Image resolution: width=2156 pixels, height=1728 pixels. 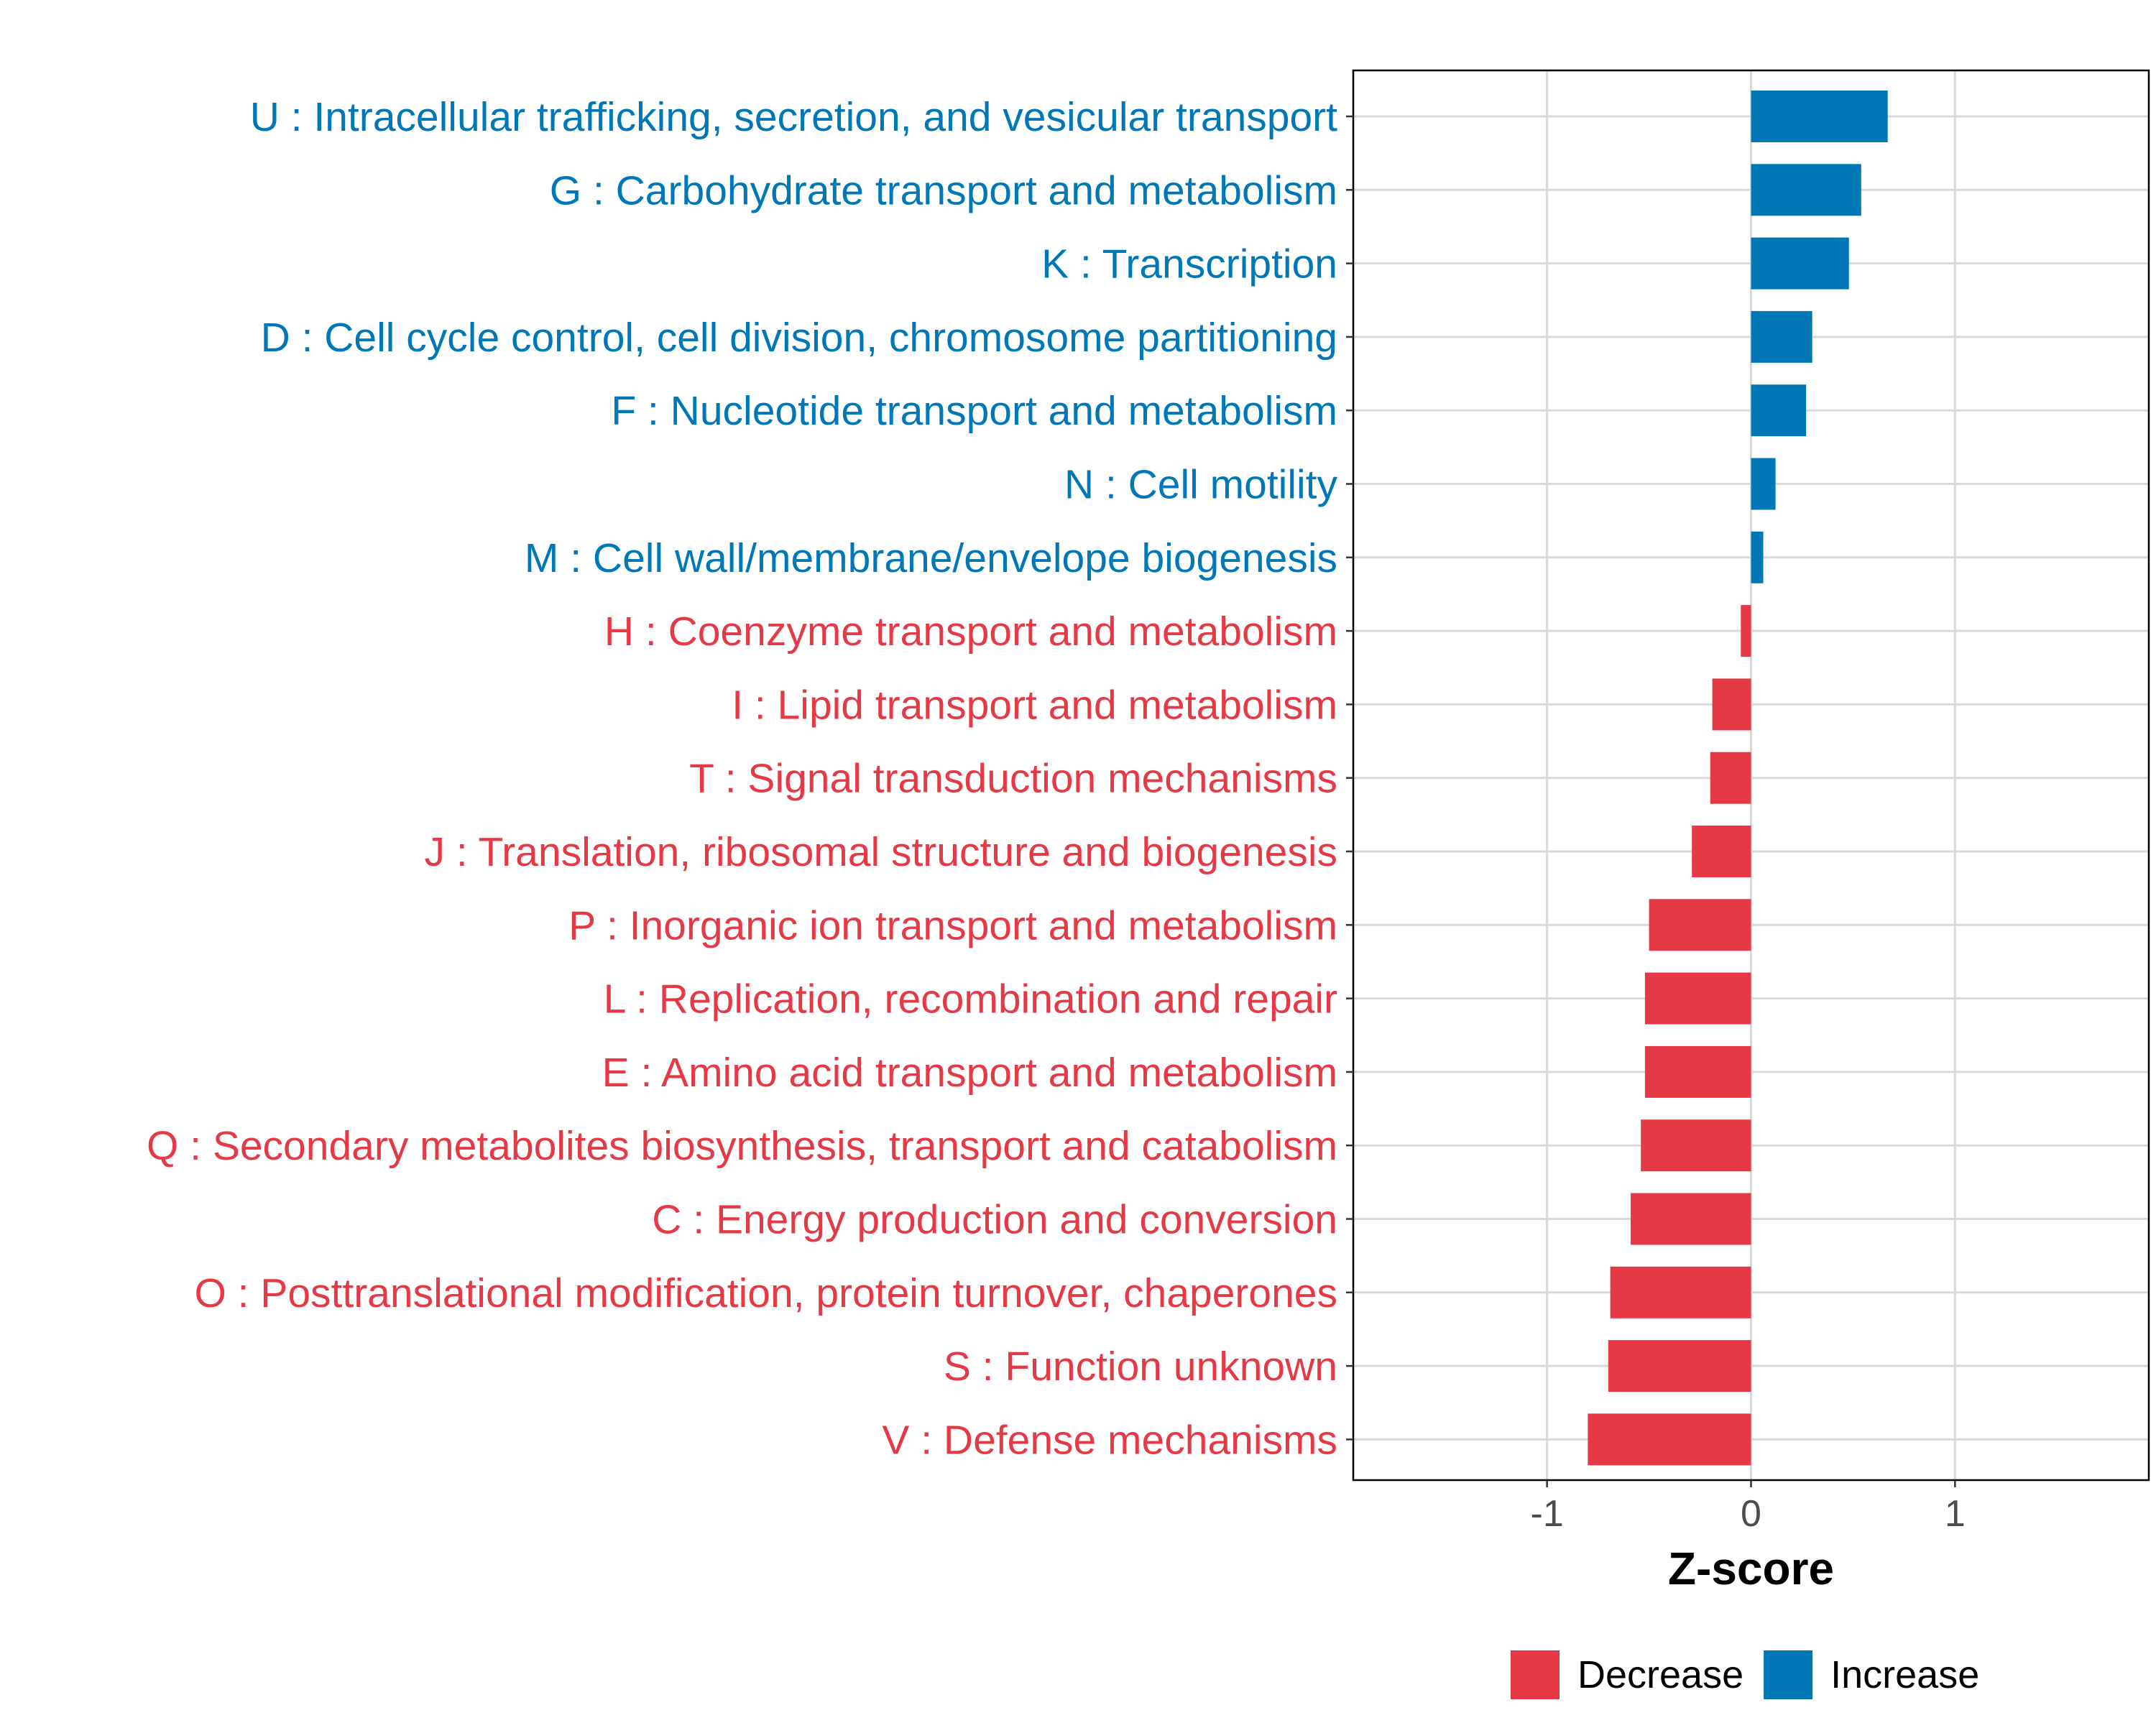 What do you see at coordinates (1034, 705) in the screenshot?
I see `category-label: I : Lipid transport and metabolism` at bounding box center [1034, 705].